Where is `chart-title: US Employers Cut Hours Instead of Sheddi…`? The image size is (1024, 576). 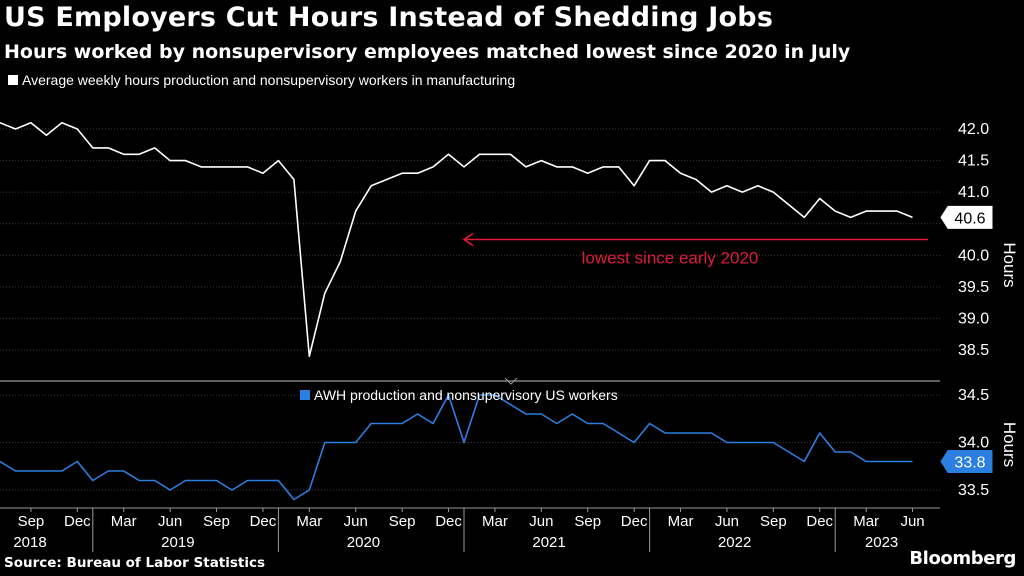
chart-title: US Employers Cut Hours Instead of Sheddi… is located at coordinates (389, 17).